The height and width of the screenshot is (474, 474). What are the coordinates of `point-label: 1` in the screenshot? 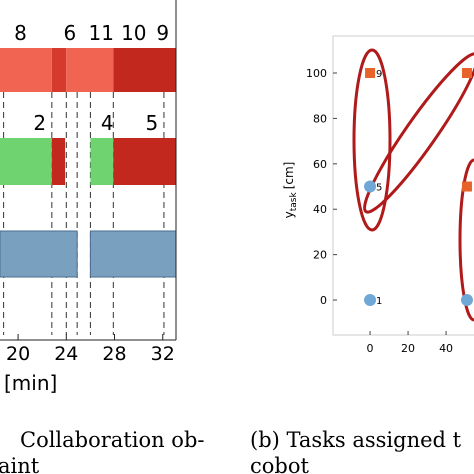 It's located at (379, 301).